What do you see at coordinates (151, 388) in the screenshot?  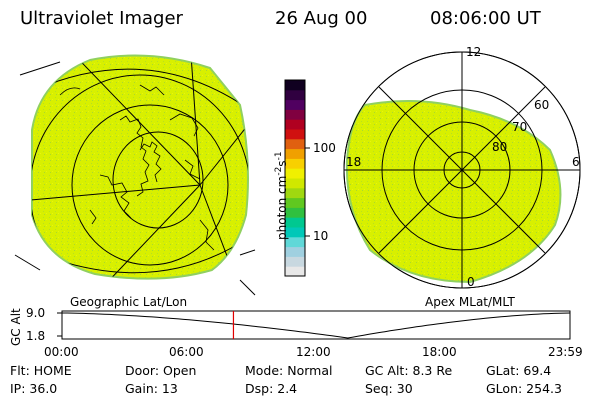 I see `gain-info: Gain: 13` at bounding box center [151, 388].